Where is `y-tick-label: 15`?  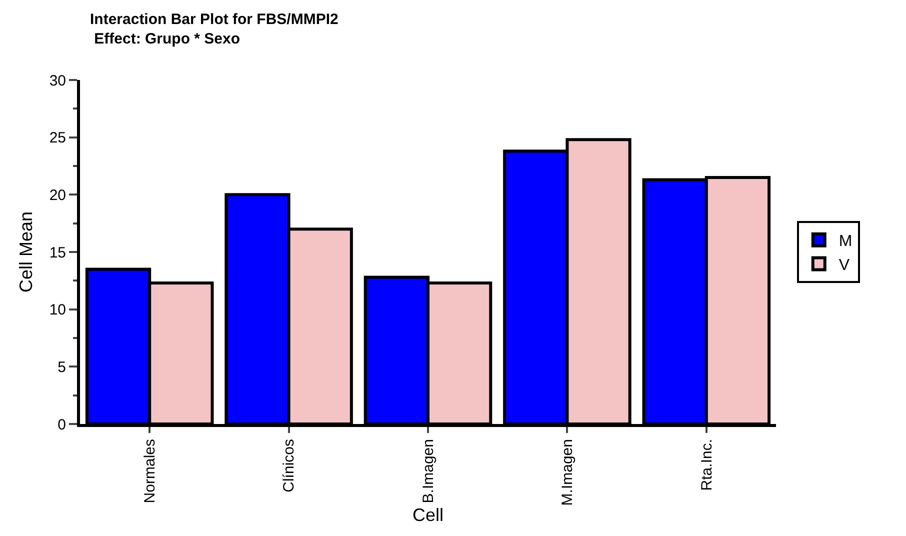
y-tick-label: 15 is located at coordinates (57, 253).